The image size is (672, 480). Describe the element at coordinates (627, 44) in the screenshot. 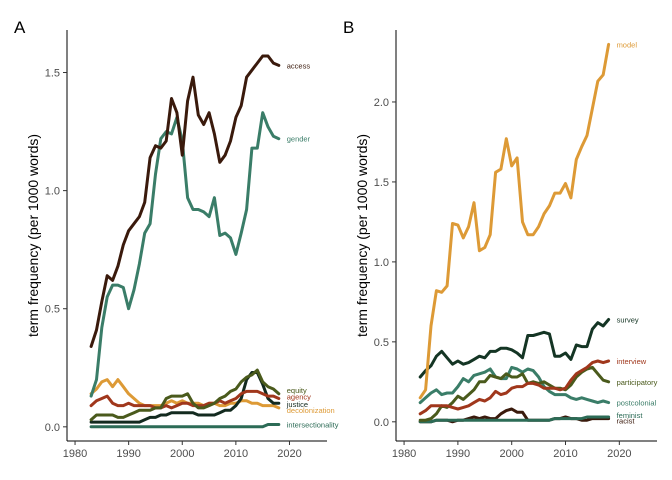

I see `series-label-model: model` at that location.